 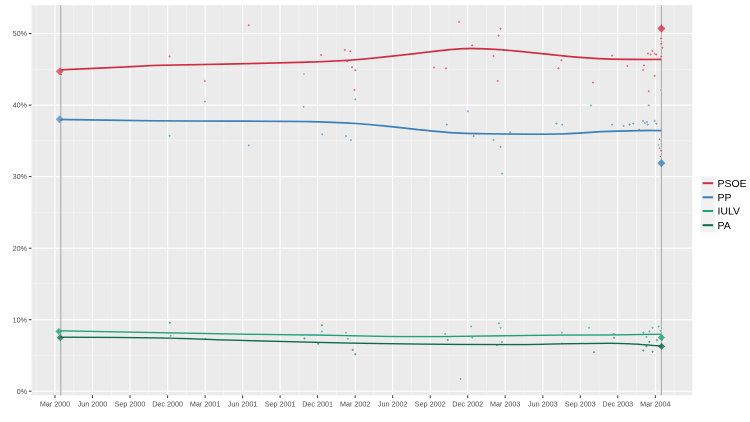 I want to click on svg-text: Sep 2000, so click(x=130, y=404).